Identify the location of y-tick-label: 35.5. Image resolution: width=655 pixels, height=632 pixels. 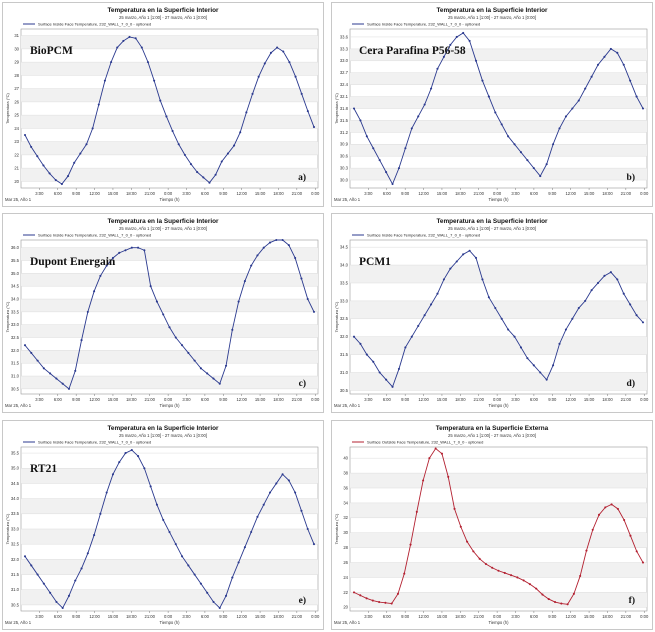
(15, 260).